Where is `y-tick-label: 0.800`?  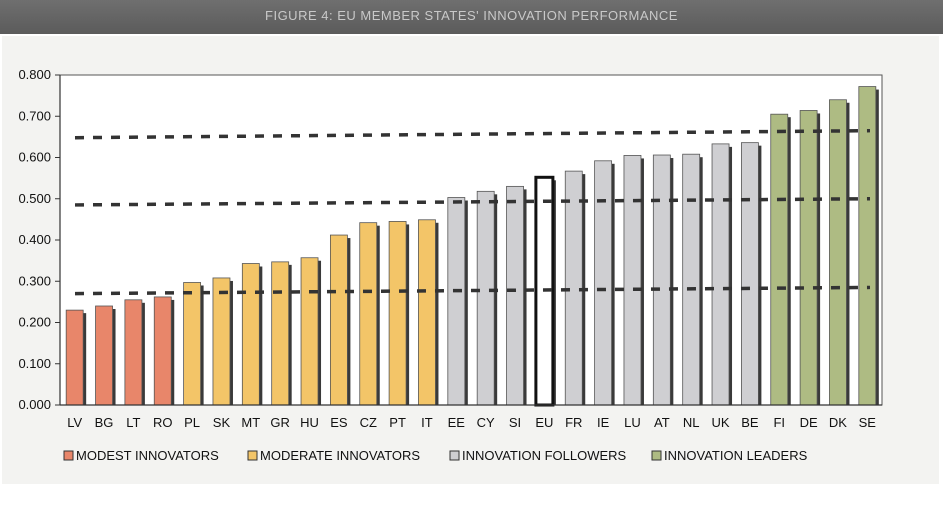
y-tick-label: 0.800 is located at coordinates (34, 74).